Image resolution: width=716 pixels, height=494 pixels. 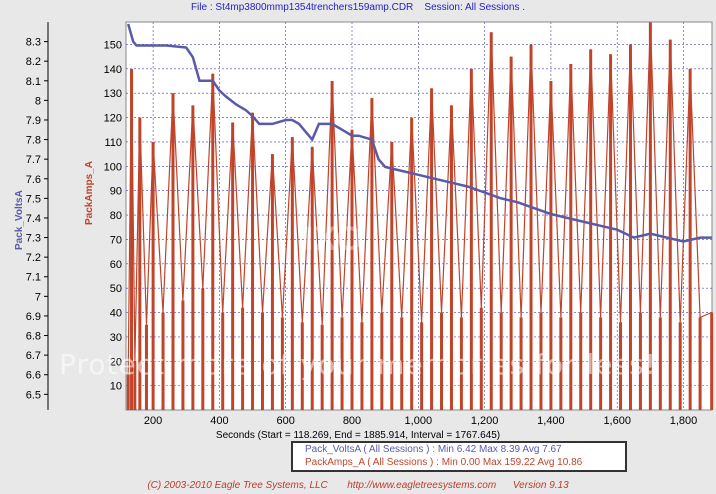 I want to click on left-axis-tick-label: 6.5, so click(x=33, y=395).